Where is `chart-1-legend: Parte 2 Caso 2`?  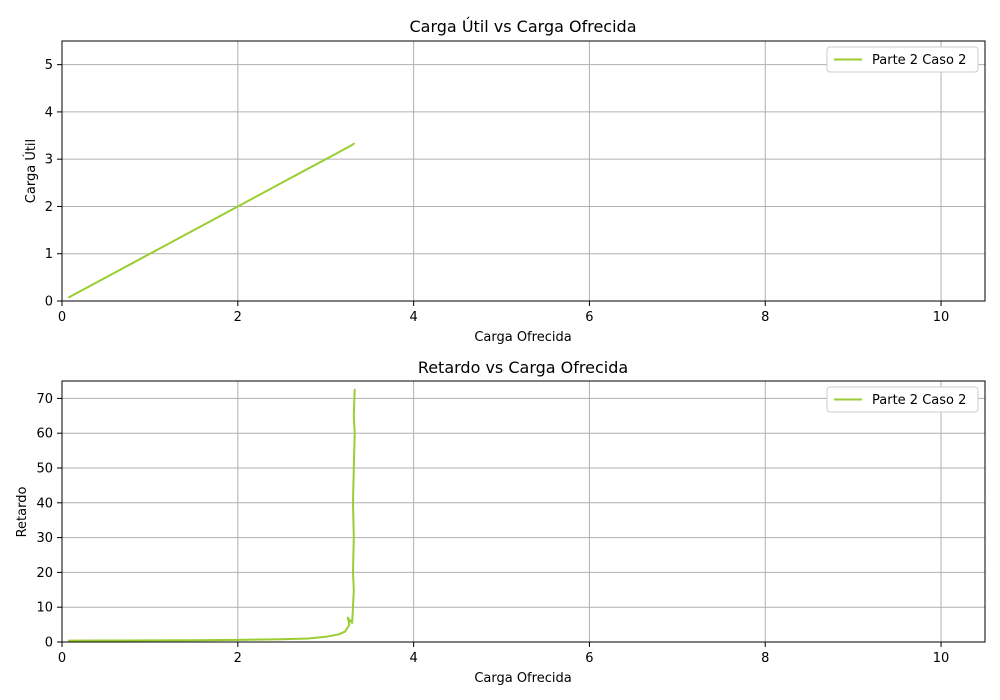
chart-1-legend: Parte 2 Caso 2 is located at coordinates (902, 59).